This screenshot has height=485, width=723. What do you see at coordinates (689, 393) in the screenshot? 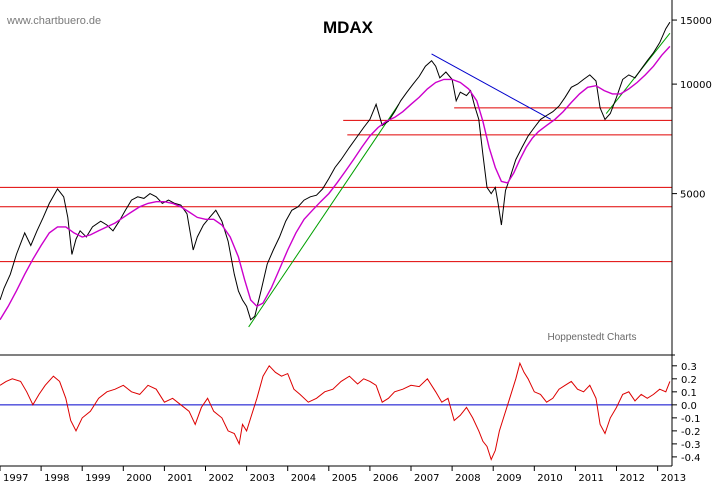
I see `osc-y-tick-label-2: 0.1` at bounding box center [689, 393].